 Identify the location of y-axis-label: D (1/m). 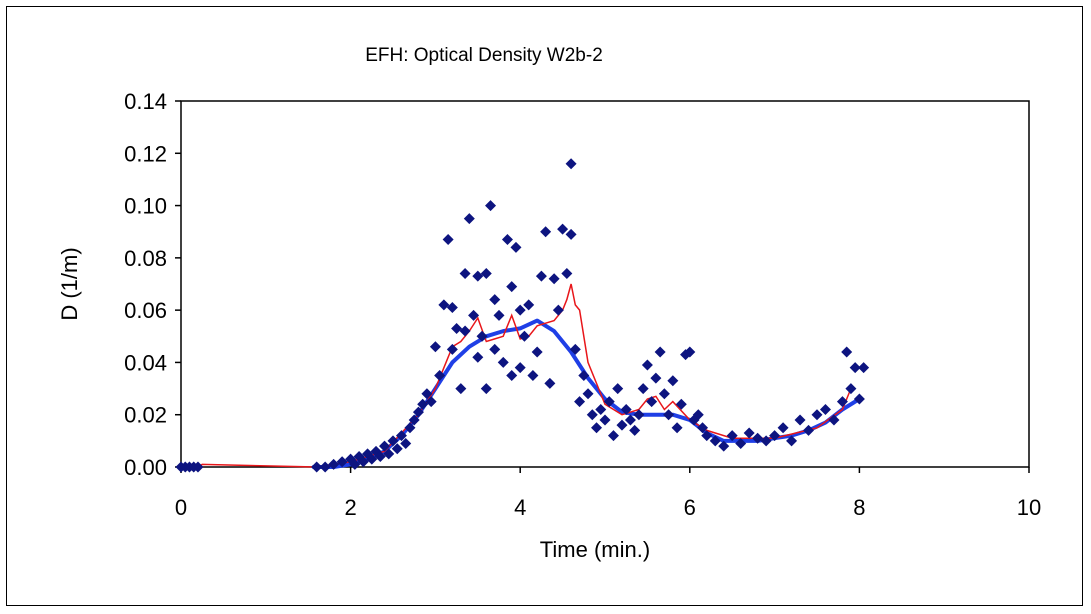
(69, 283).